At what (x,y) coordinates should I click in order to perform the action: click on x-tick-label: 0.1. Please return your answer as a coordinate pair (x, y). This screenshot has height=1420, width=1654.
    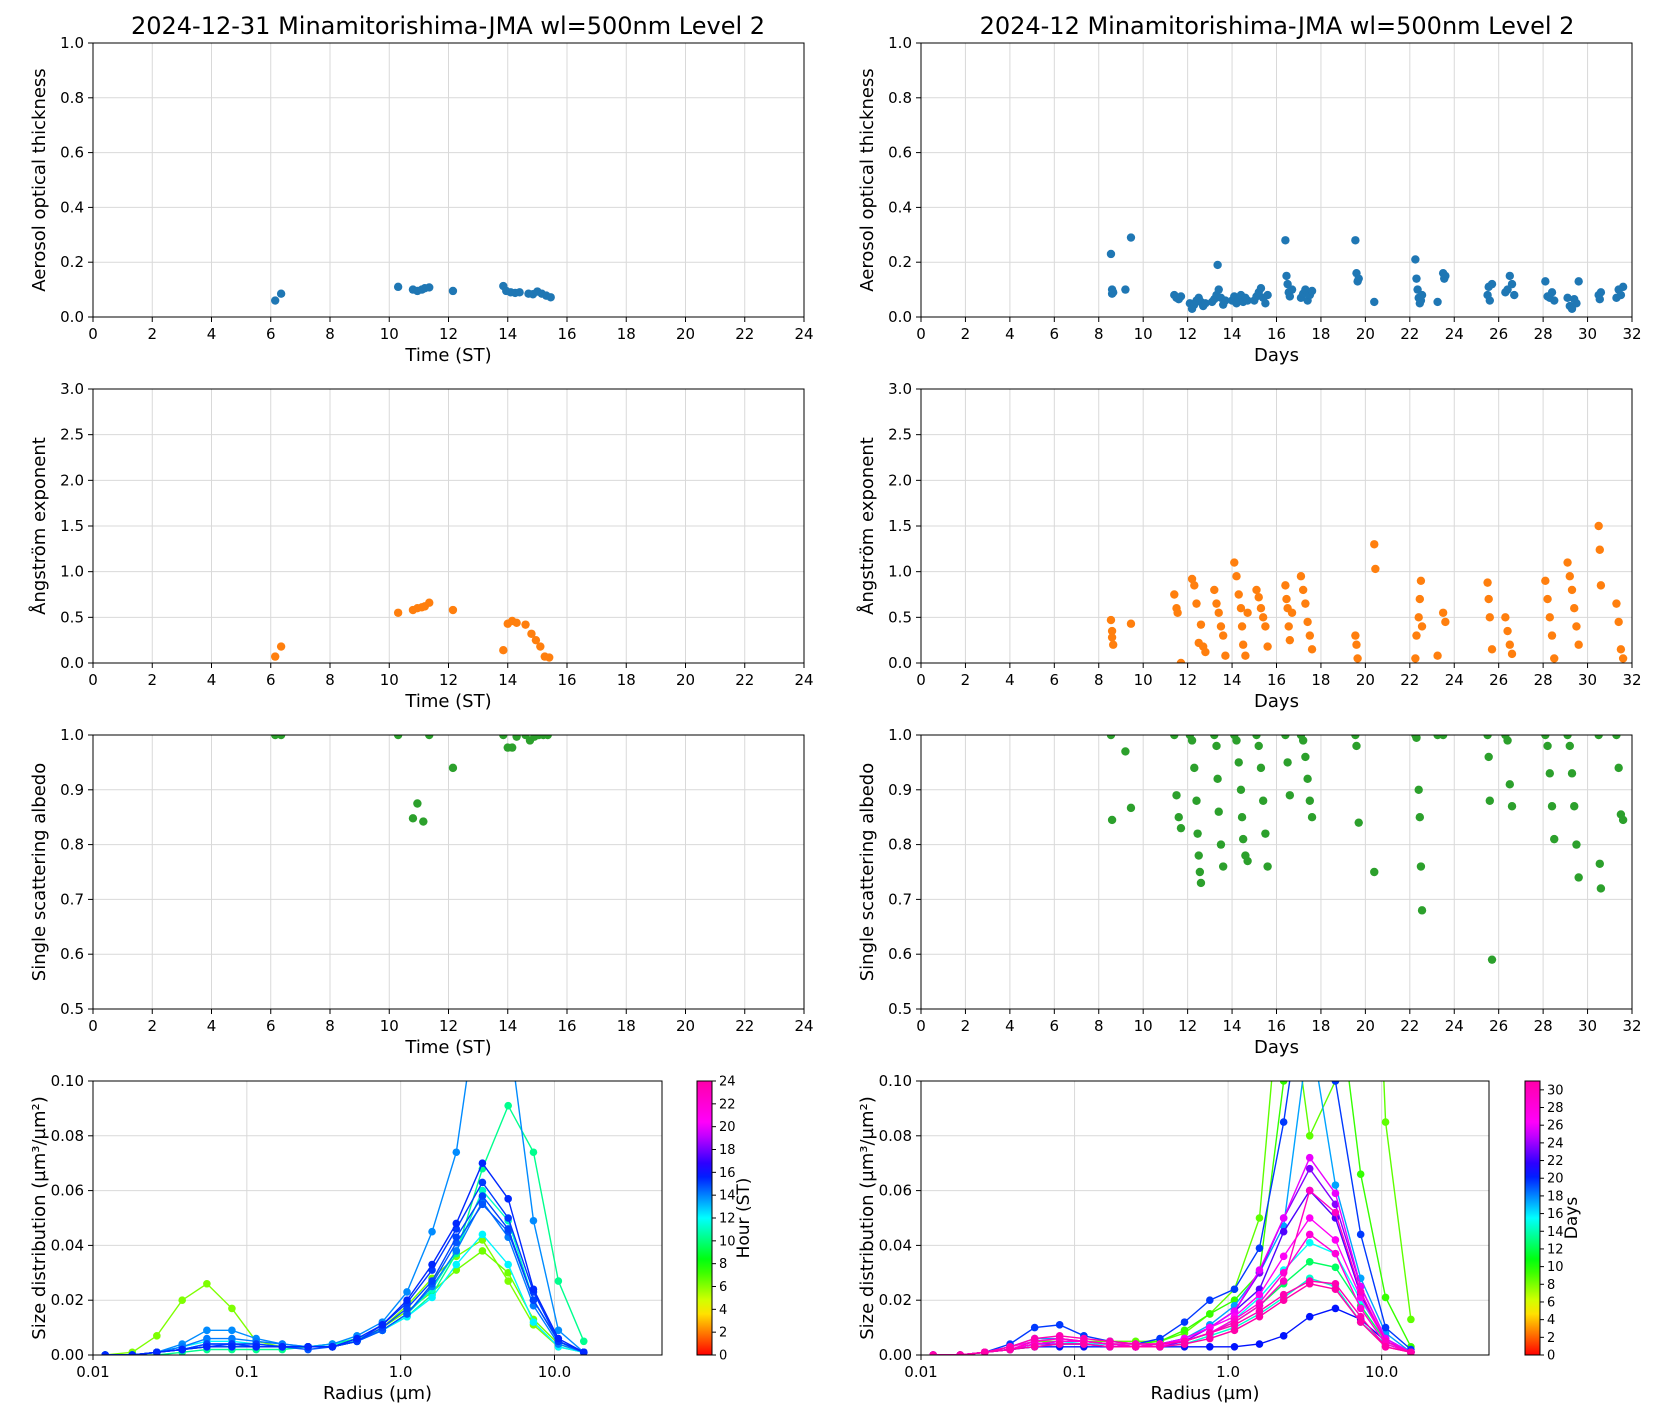
    Looking at the image, I should click on (1075, 1372).